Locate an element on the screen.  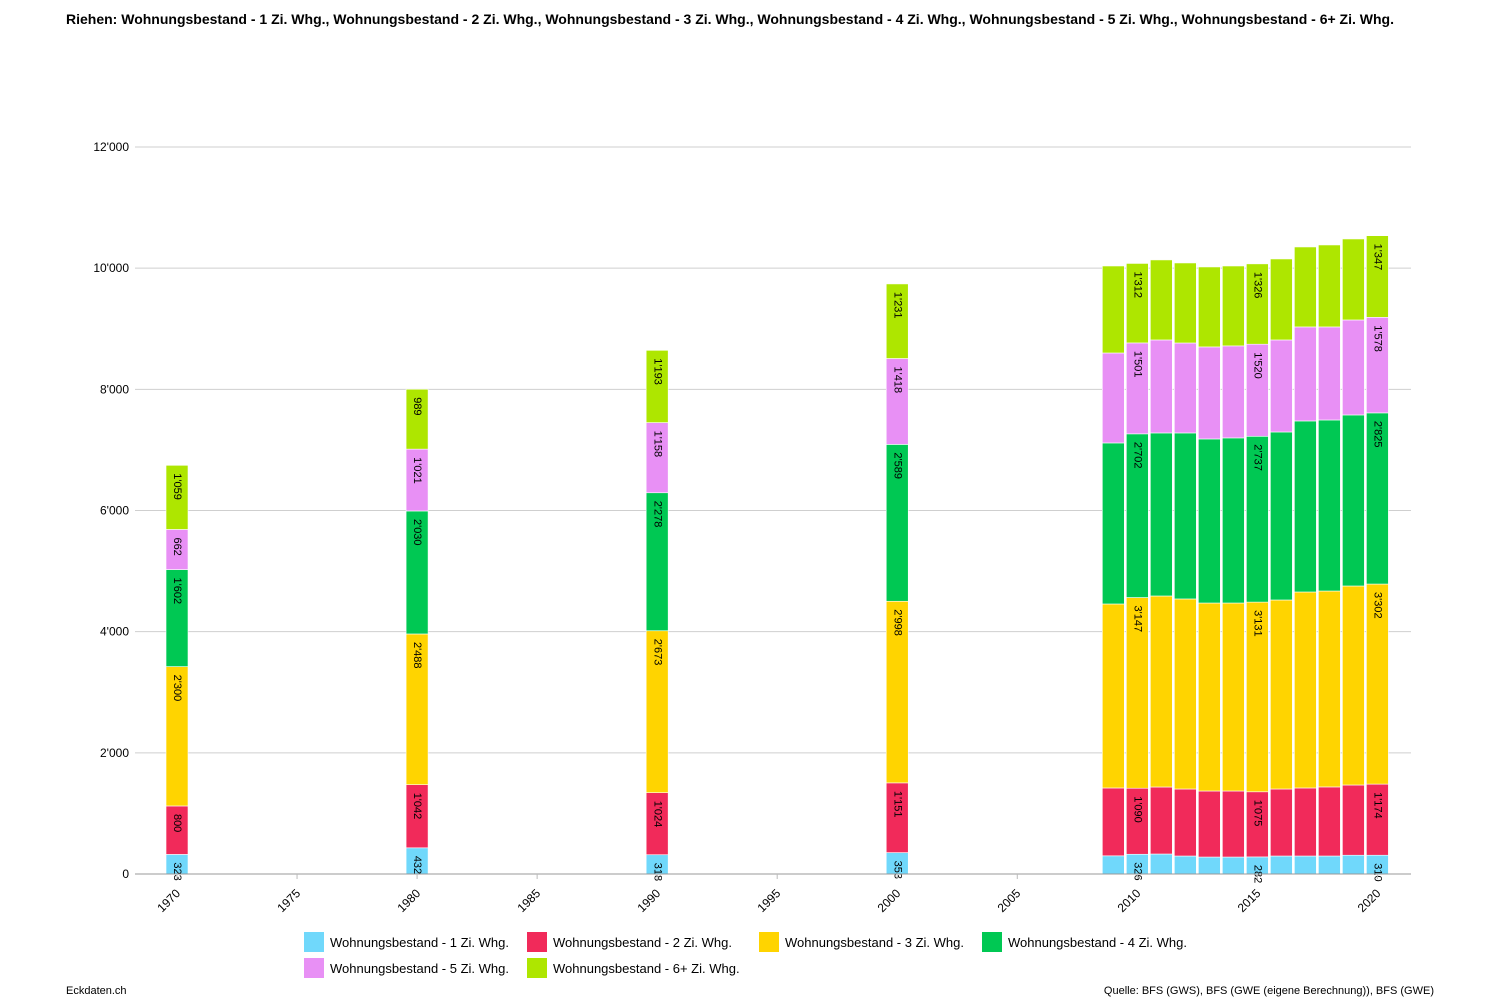
data-label: 1'075 is located at coordinates (1257, 813).